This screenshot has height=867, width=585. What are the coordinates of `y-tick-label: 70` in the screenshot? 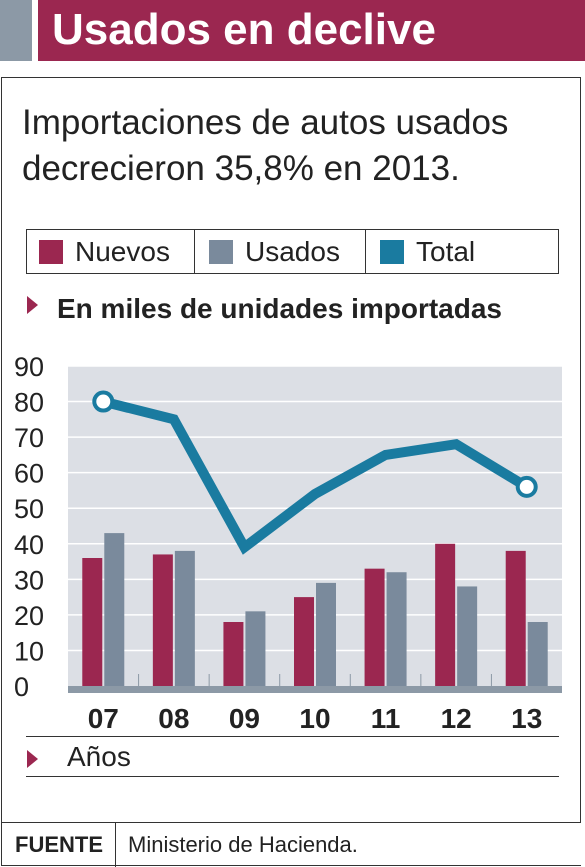 It's located at (29, 438).